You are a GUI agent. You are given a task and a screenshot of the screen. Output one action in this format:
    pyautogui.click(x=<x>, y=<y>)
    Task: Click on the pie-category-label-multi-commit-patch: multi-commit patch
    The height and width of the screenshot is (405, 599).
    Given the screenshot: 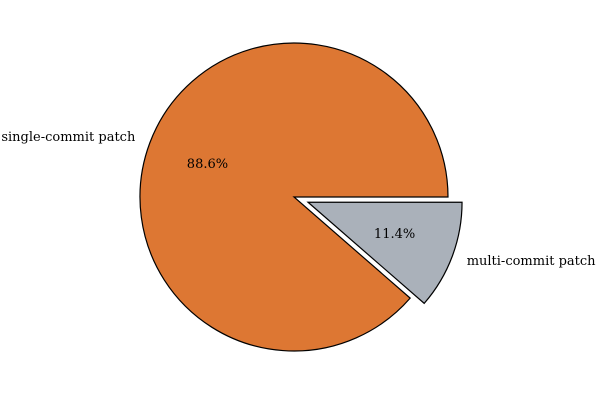 What is the action you would take?
    pyautogui.click(x=531, y=261)
    